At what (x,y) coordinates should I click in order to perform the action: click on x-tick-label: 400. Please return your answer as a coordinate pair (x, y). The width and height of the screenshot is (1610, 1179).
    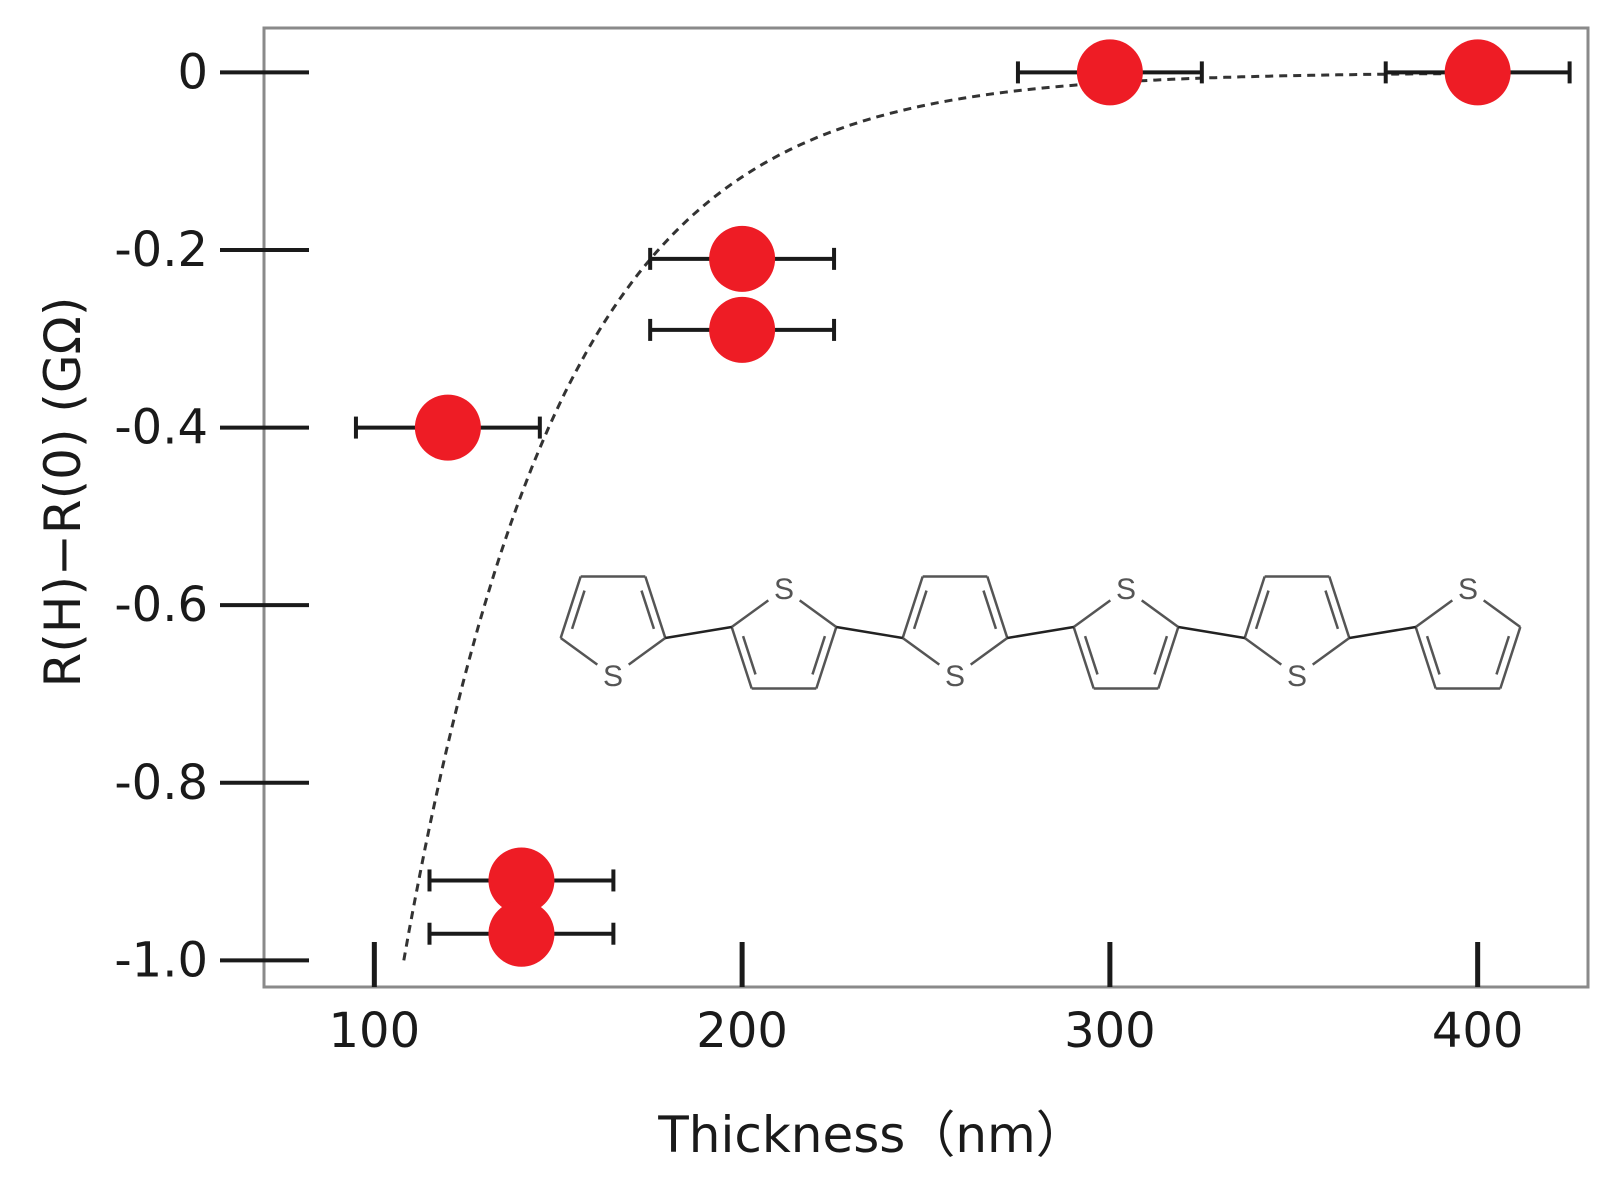
    Looking at the image, I should click on (1478, 1031).